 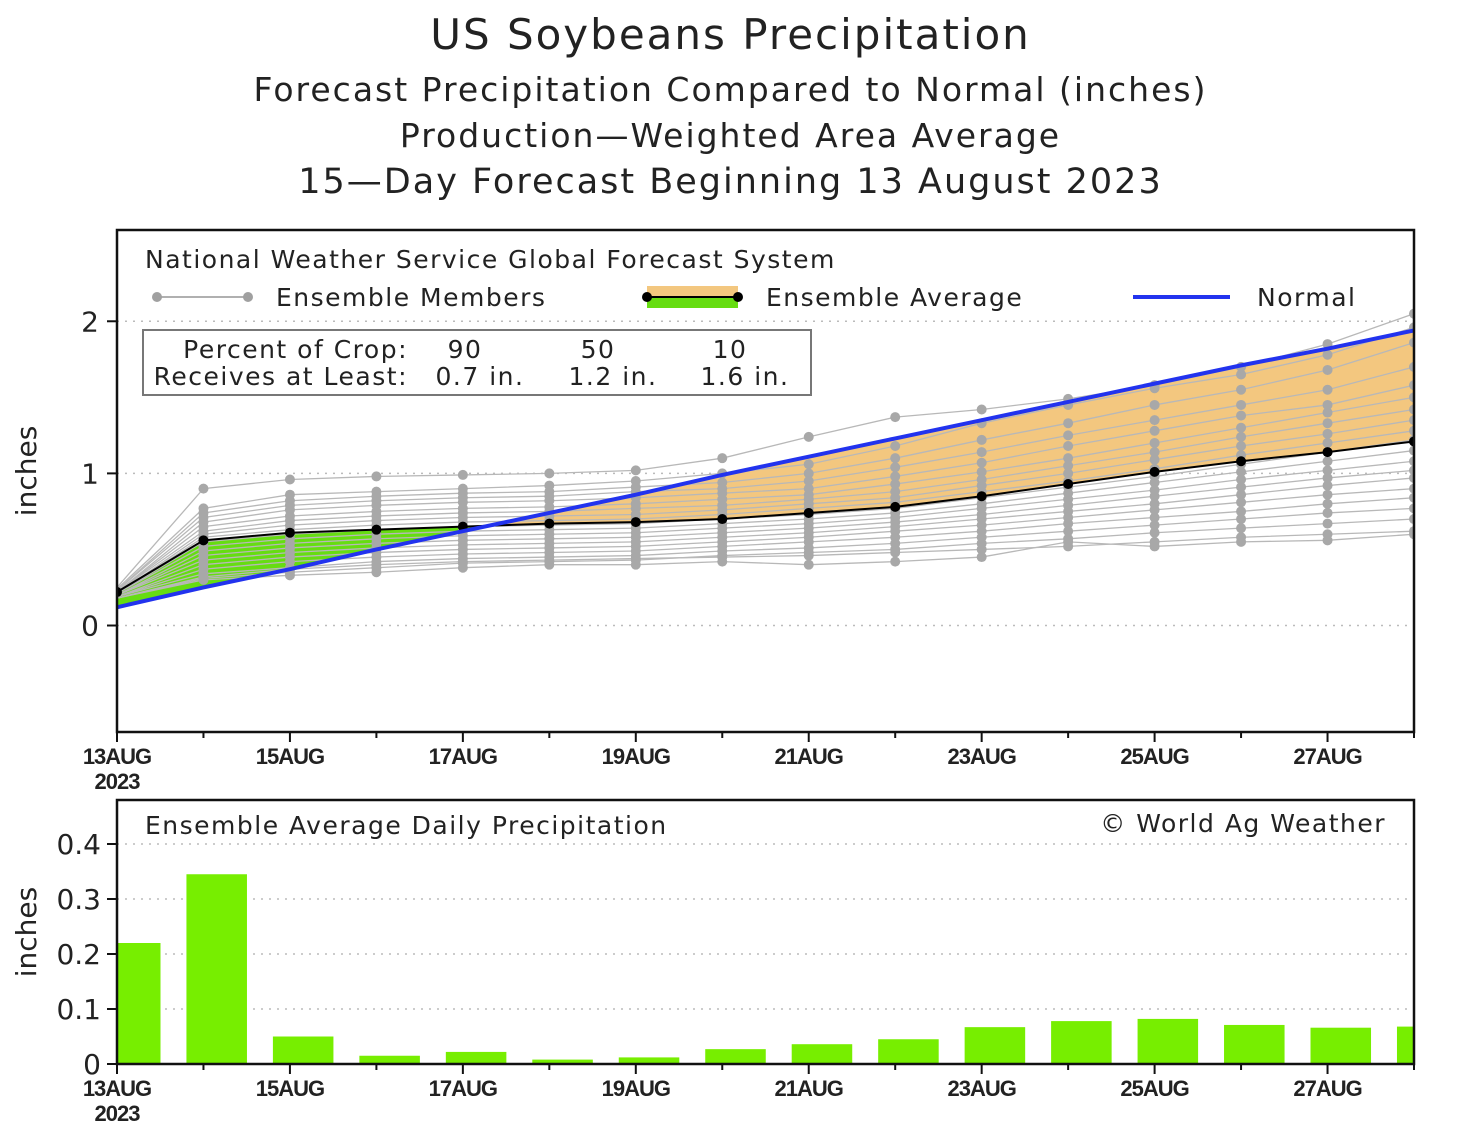 What do you see at coordinates (295, 349) in the screenshot?
I see `crop-row1-label: Percent of Crop:` at bounding box center [295, 349].